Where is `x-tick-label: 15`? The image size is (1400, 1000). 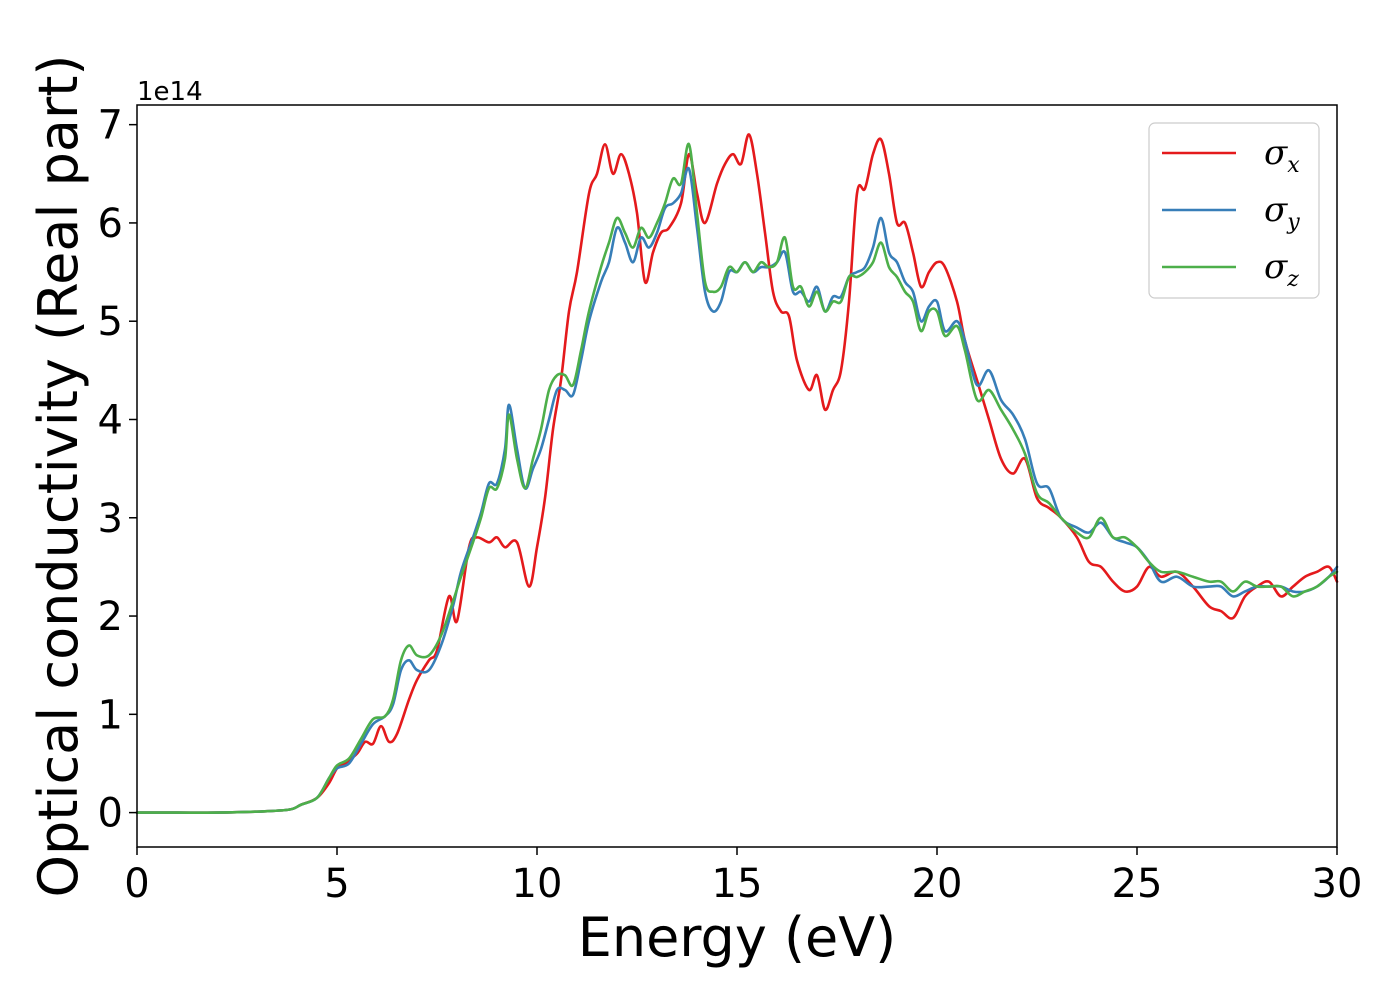
x-tick-label: 15 is located at coordinates (737, 884).